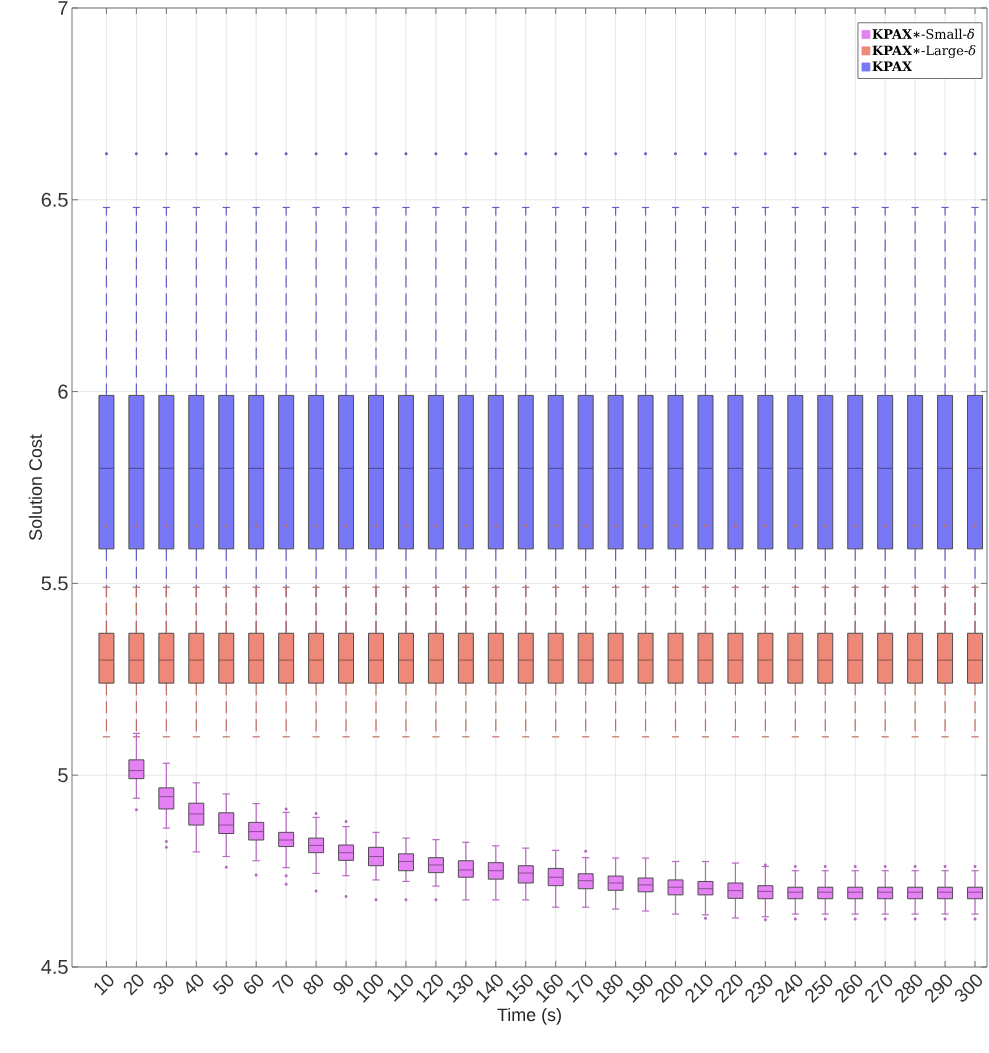 This screenshot has width=989, height=1053. I want to click on y-tick-label: 7, so click(63, 8).